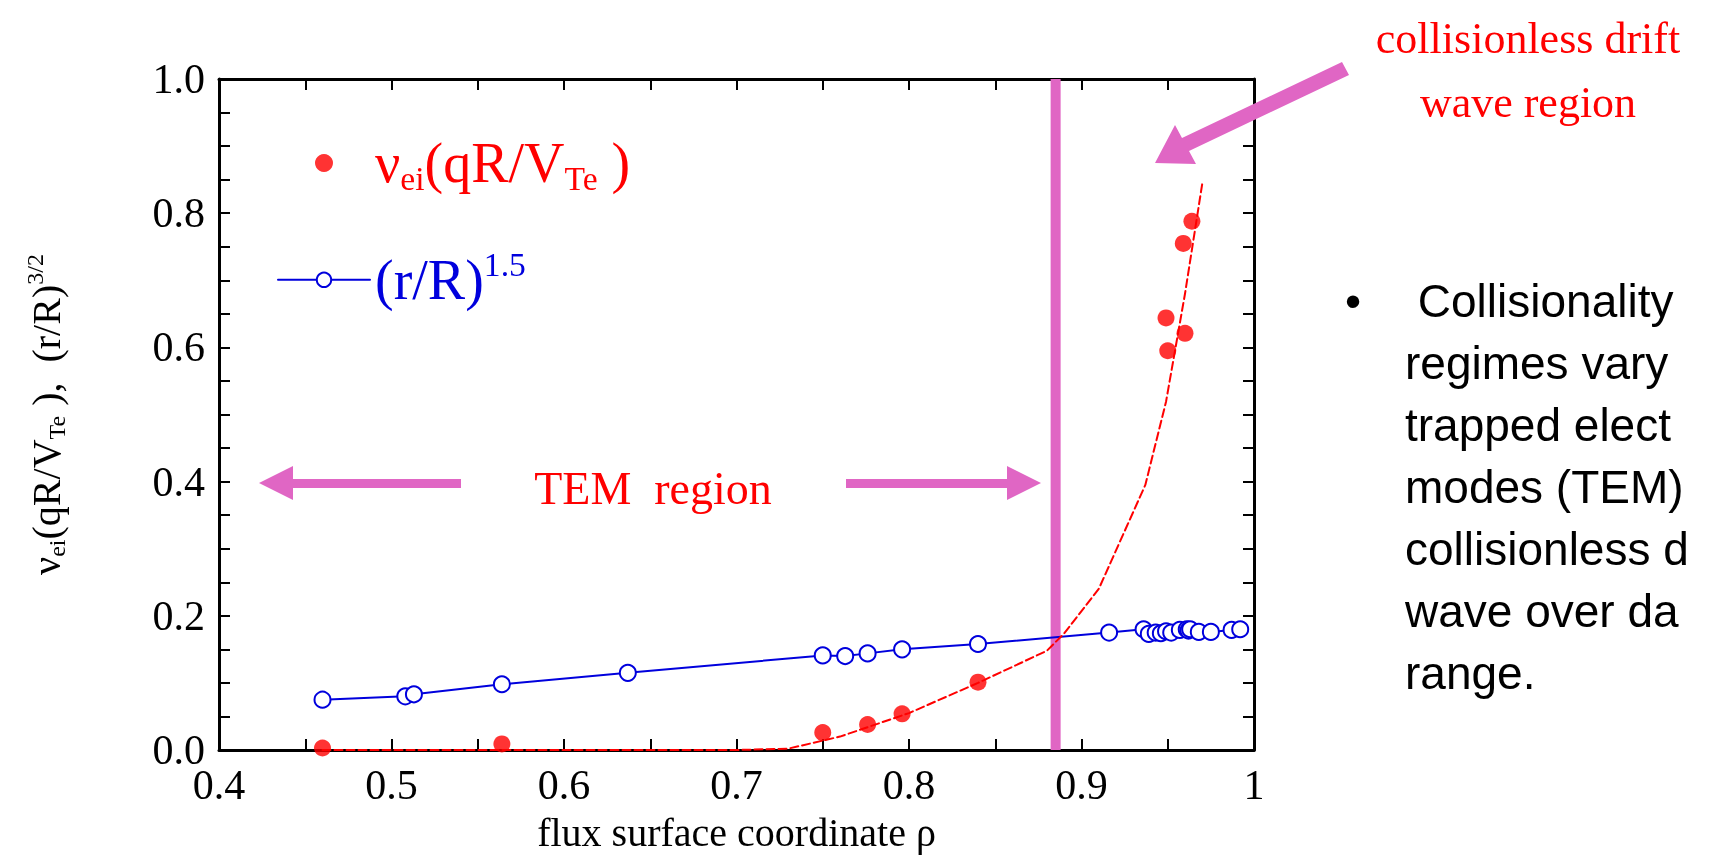 The width and height of the screenshot is (1725, 868). Describe the element at coordinates (1528, 70) in the screenshot. I see `text: collisionless drift wave region` at that location.